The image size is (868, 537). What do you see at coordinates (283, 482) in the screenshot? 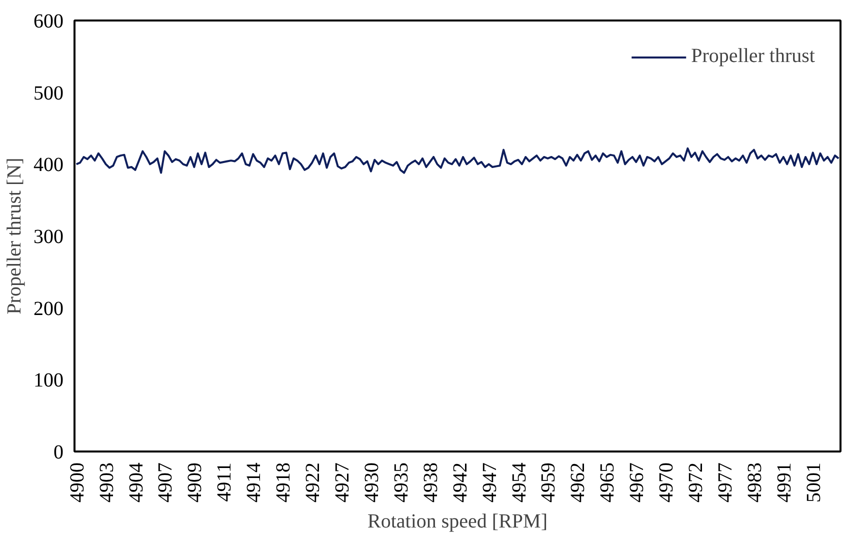
I see `x-tick-label: 4918` at bounding box center [283, 482].